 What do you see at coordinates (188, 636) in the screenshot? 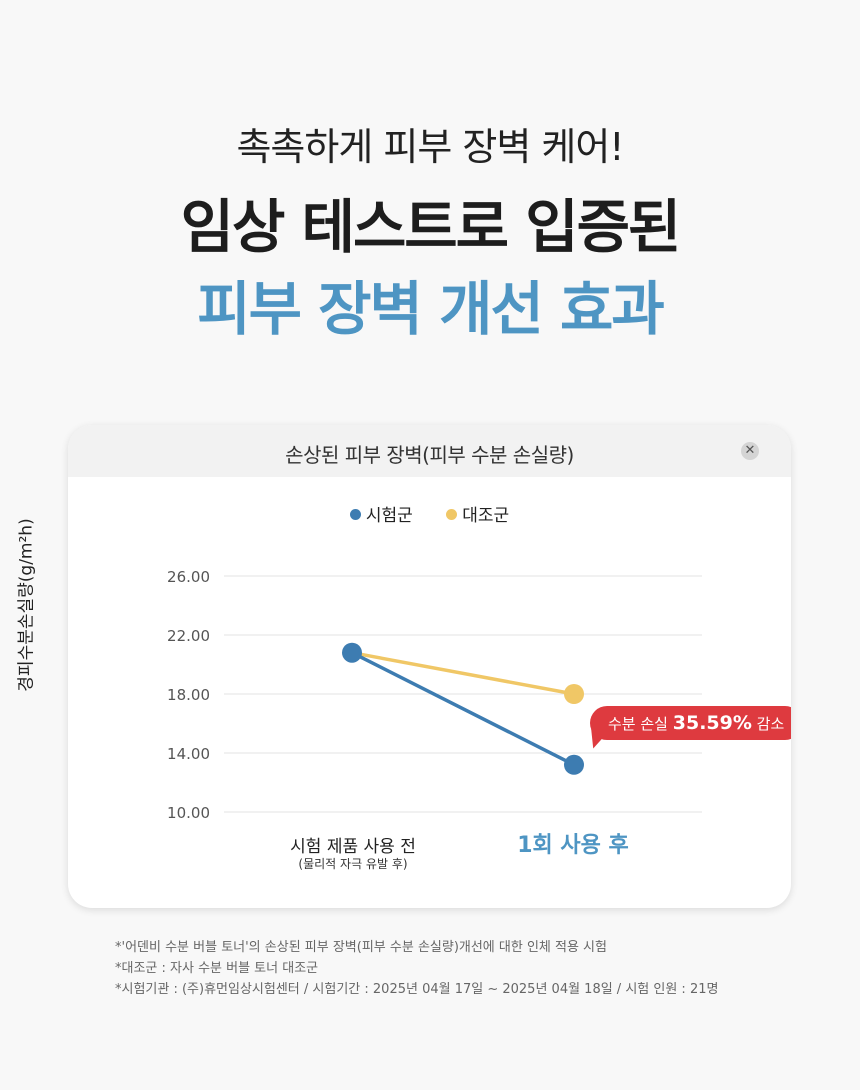
I see `y-tick-label: 22.00` at bounding box center [188, 636].